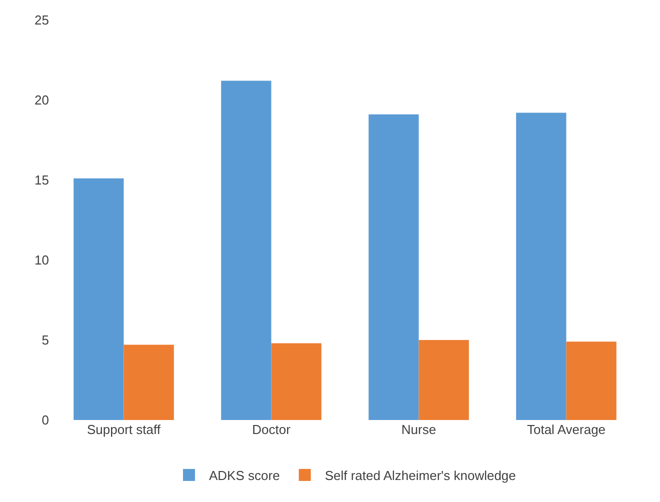 The height and width of the screenshot is (502, 660). Describe the element at coordinates (418, 429) in the screenshot. I see `x-tick-label: Nurse` at that location.